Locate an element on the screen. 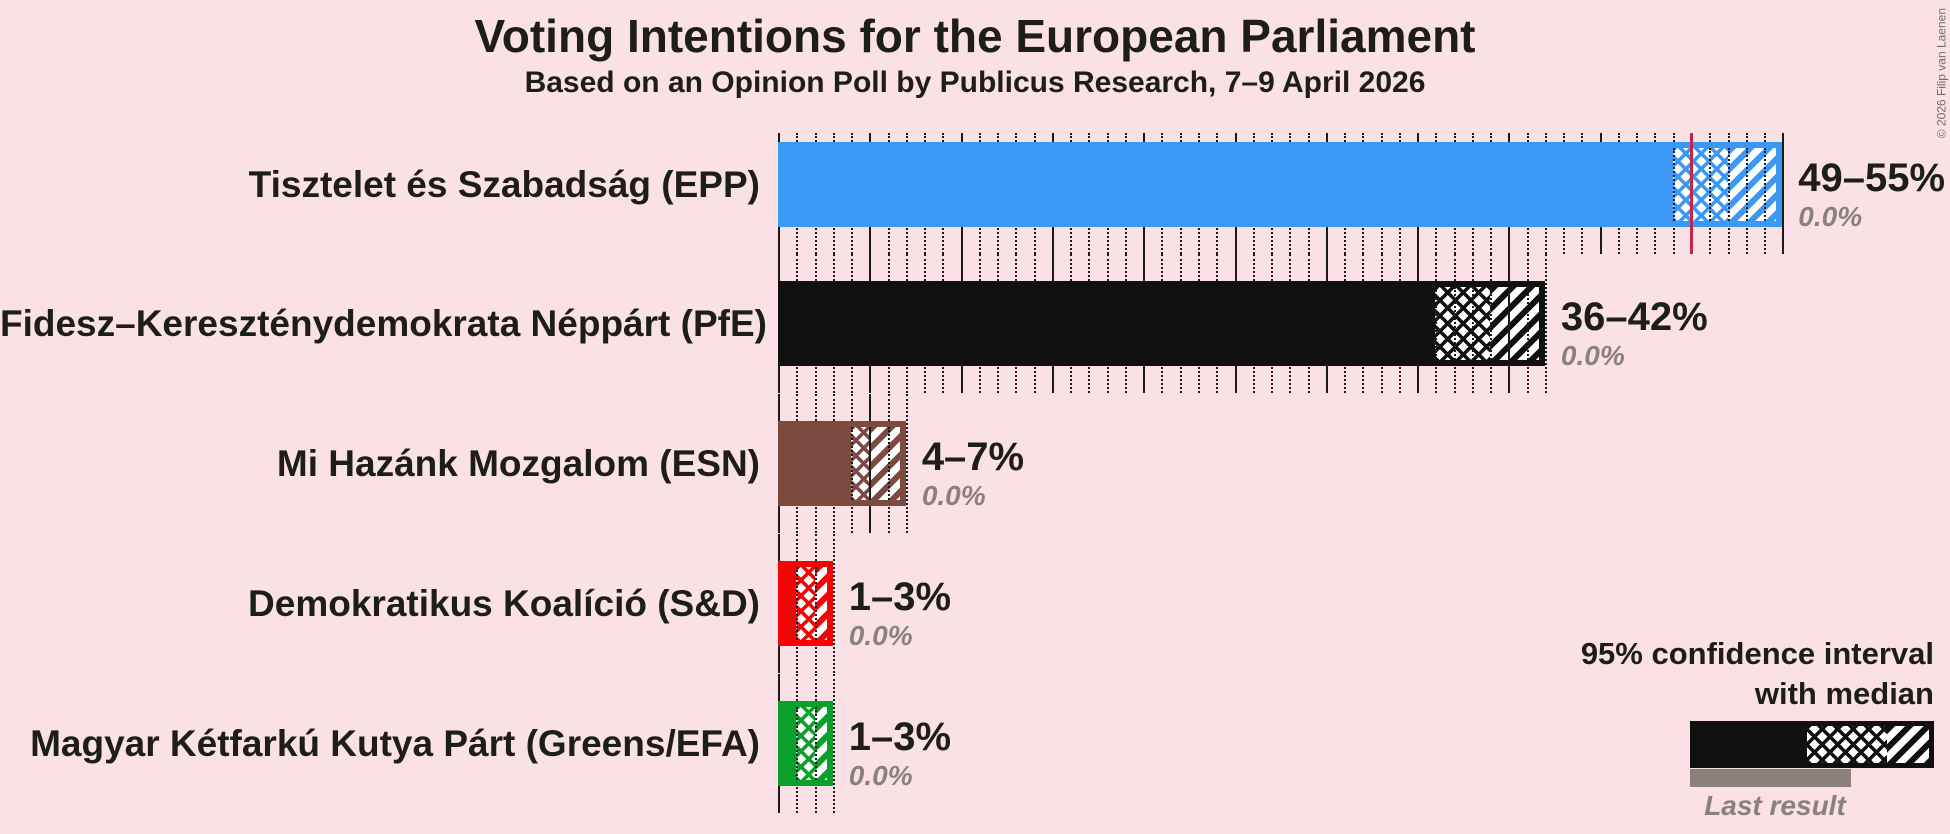 The image size is (1950, 834). ci-range-label: 49–55% is located at coordinates (1872, 178).